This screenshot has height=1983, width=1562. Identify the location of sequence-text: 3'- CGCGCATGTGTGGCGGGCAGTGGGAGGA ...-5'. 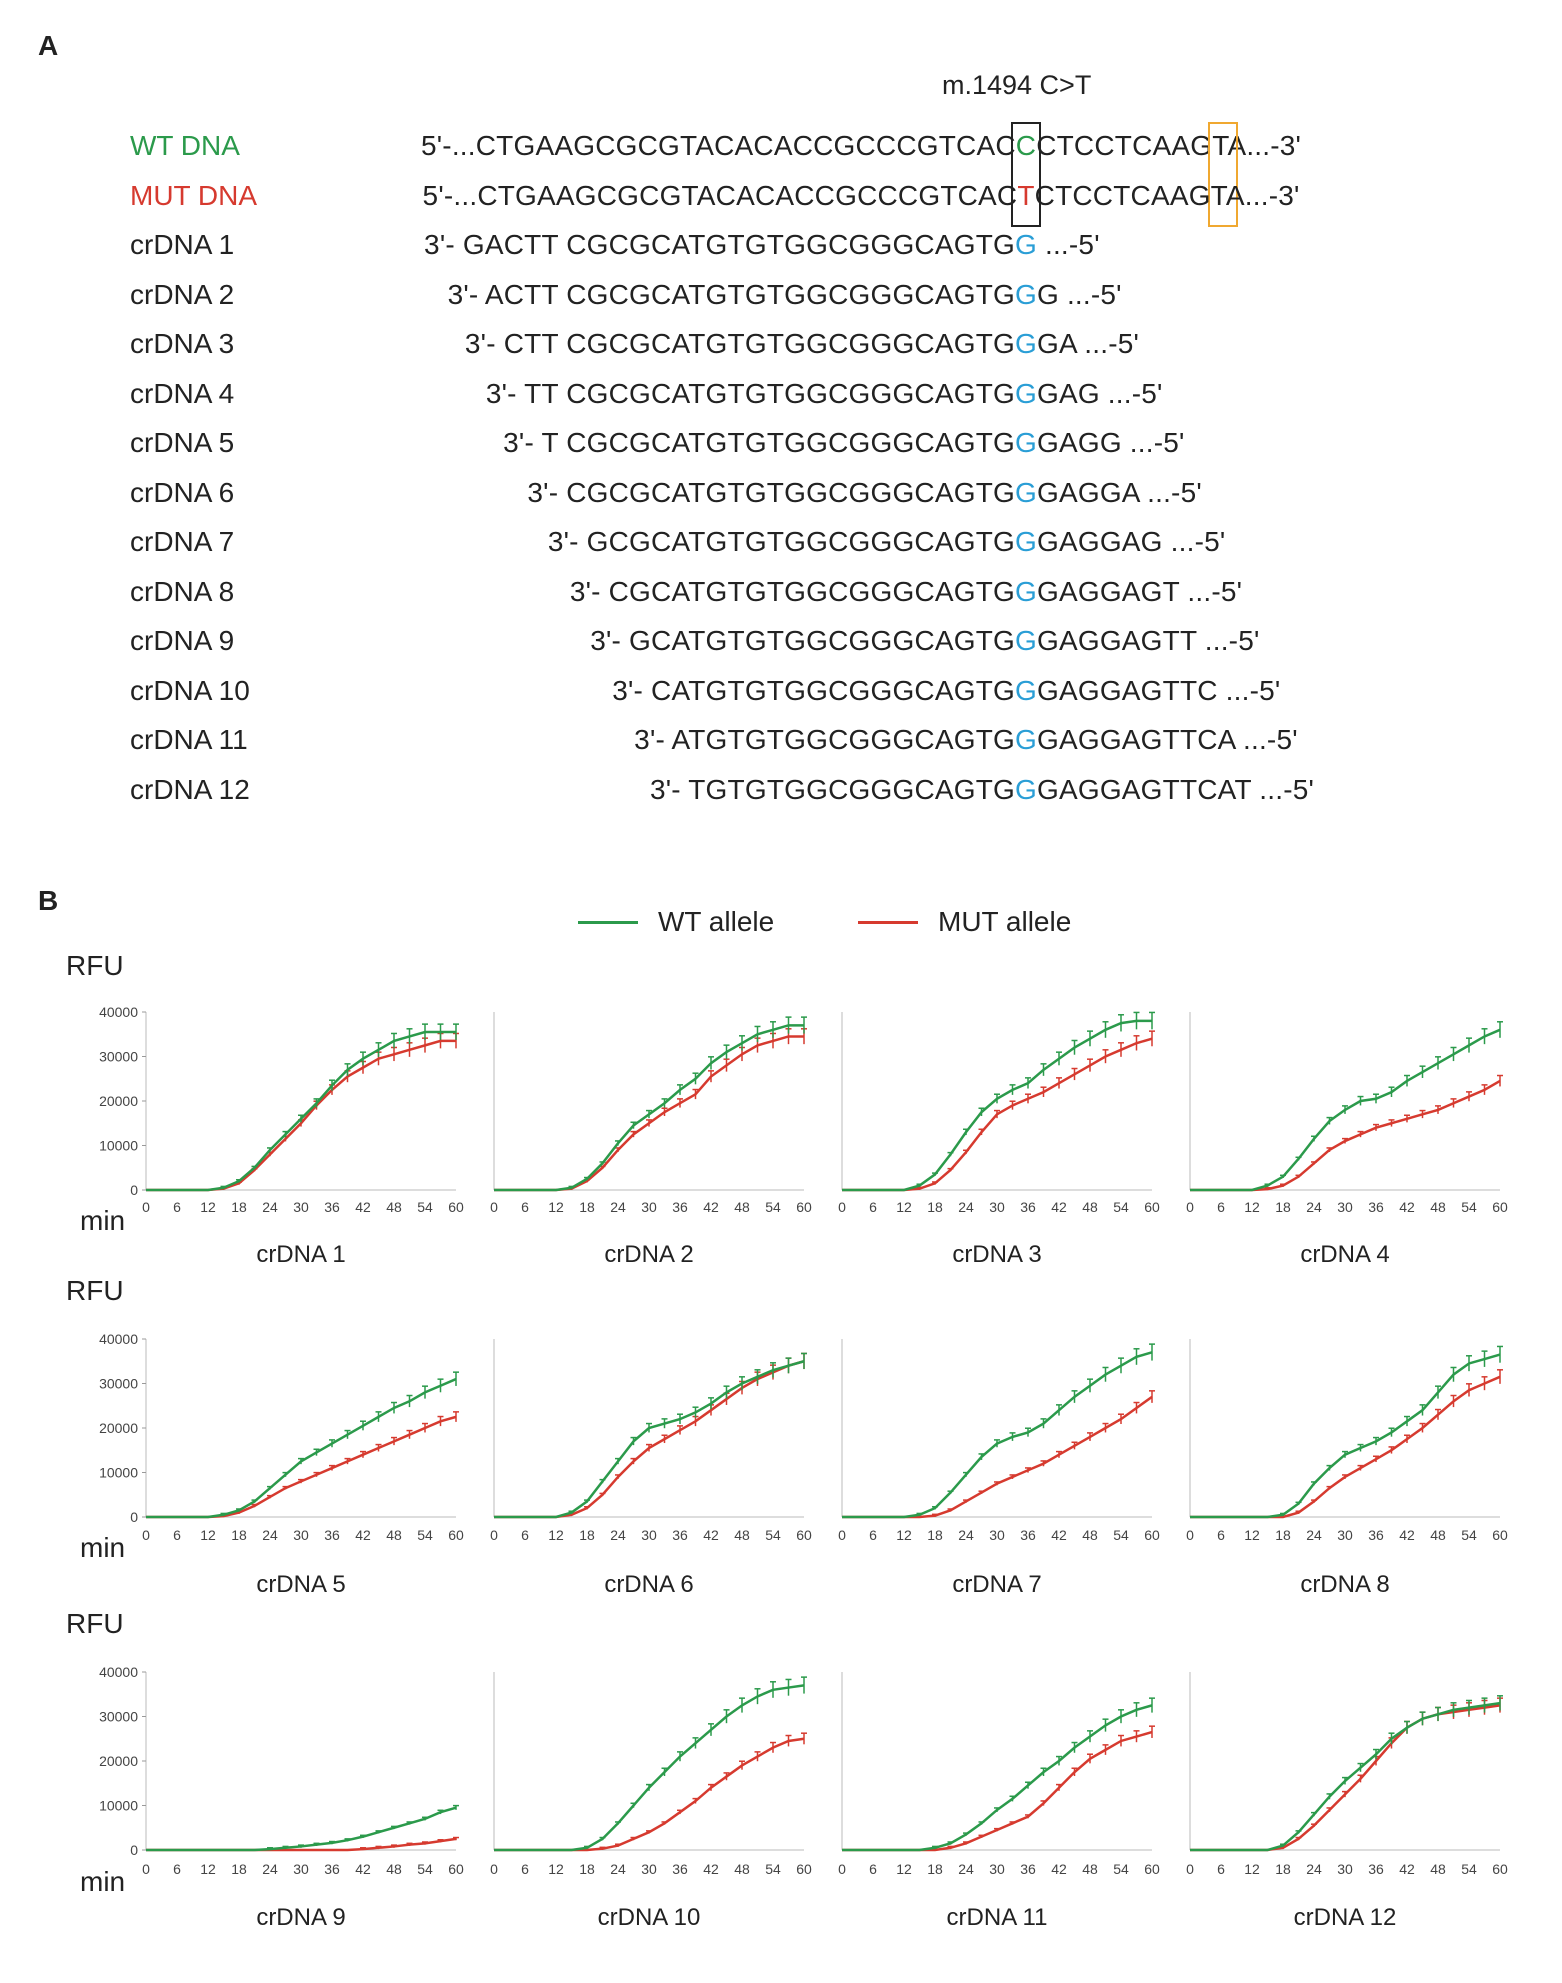
(864, 493).